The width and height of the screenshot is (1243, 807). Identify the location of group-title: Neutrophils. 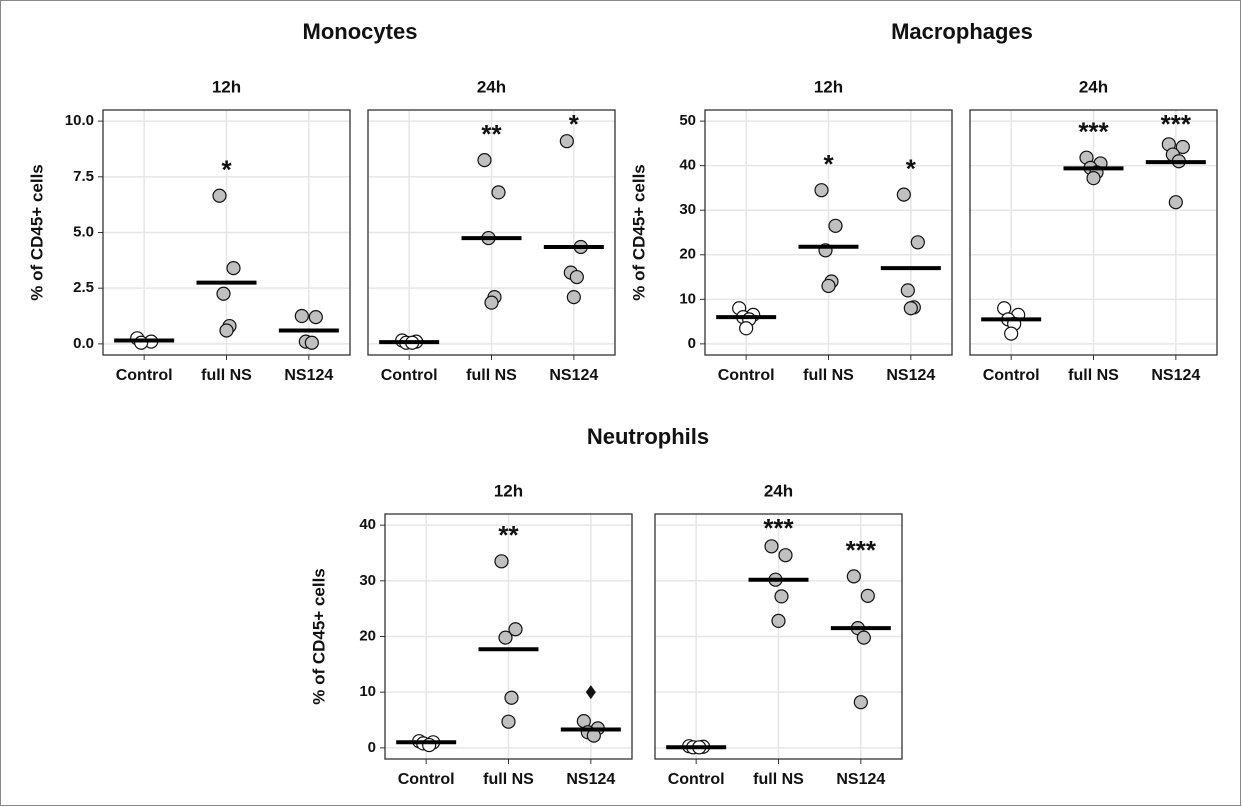
(648, 436).